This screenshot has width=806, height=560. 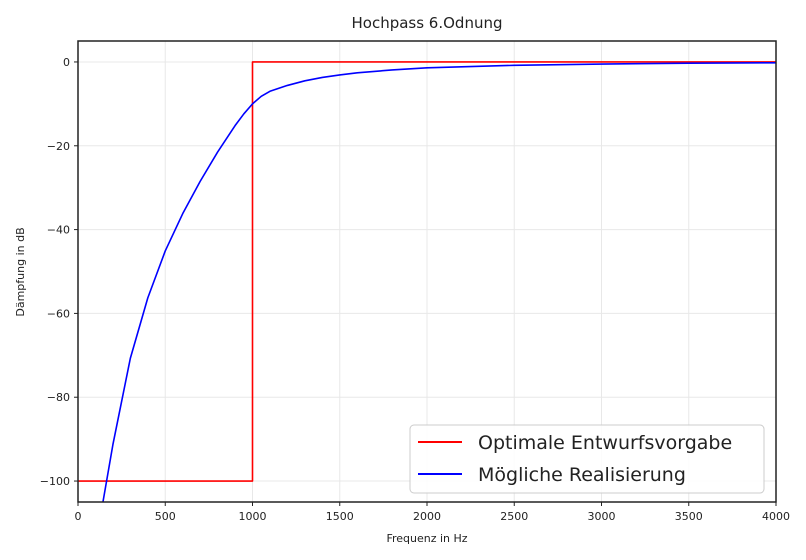 I want to click on y-tick-label: −20, so click(x=58, y=146).